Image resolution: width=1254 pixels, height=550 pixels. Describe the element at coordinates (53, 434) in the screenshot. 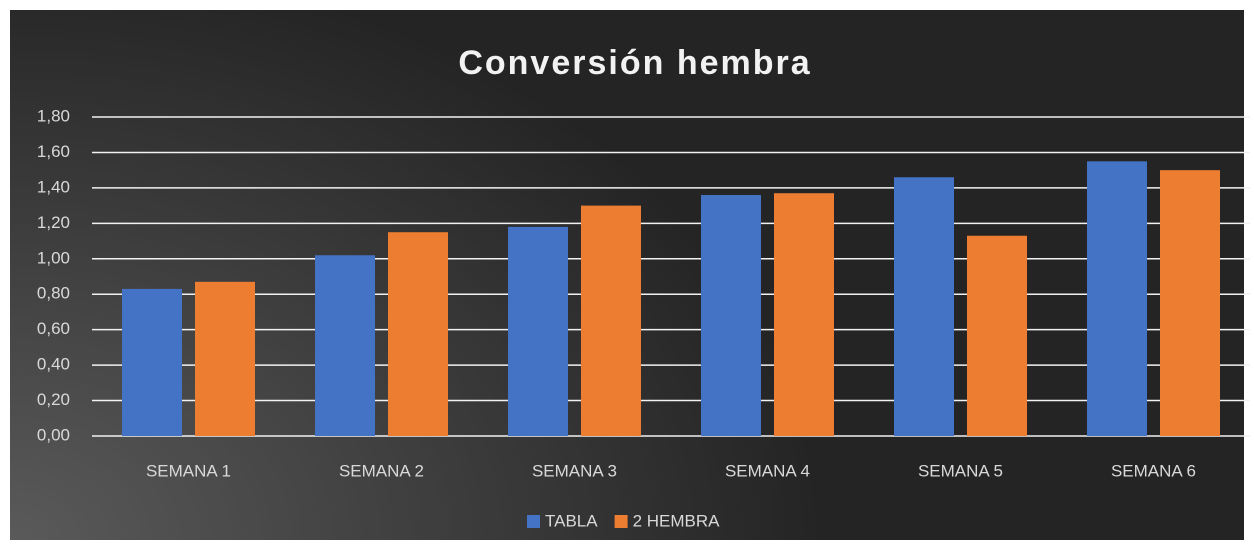

I see `y-tick-label: 0,00` at that location.